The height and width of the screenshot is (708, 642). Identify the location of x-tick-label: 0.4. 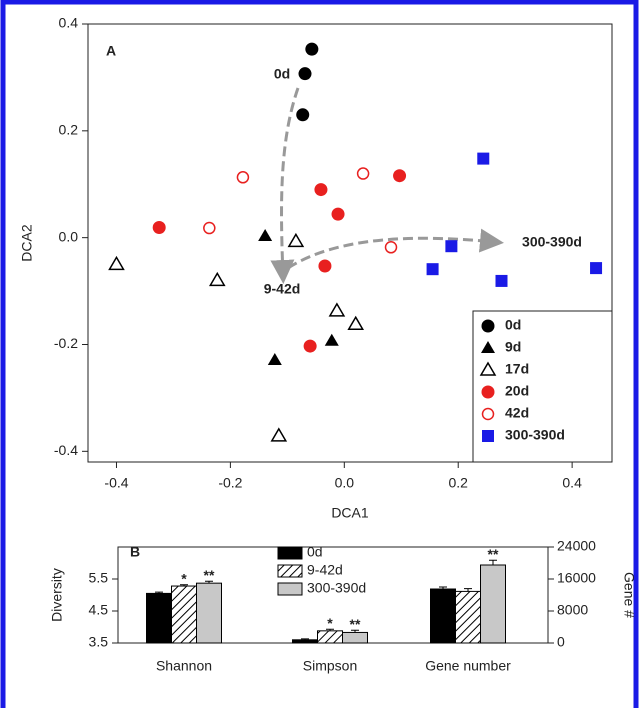
(572, 483).